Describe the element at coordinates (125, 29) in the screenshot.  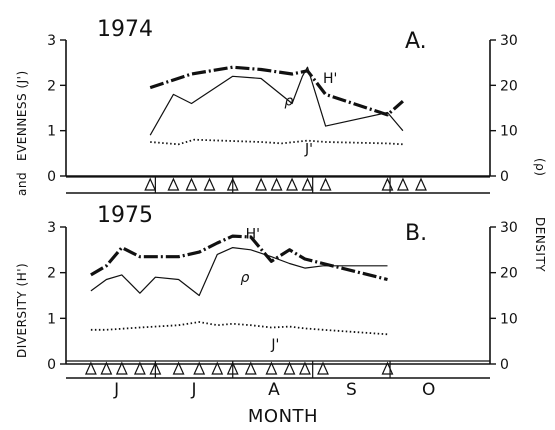
I see `year-label: 1974` at that location.